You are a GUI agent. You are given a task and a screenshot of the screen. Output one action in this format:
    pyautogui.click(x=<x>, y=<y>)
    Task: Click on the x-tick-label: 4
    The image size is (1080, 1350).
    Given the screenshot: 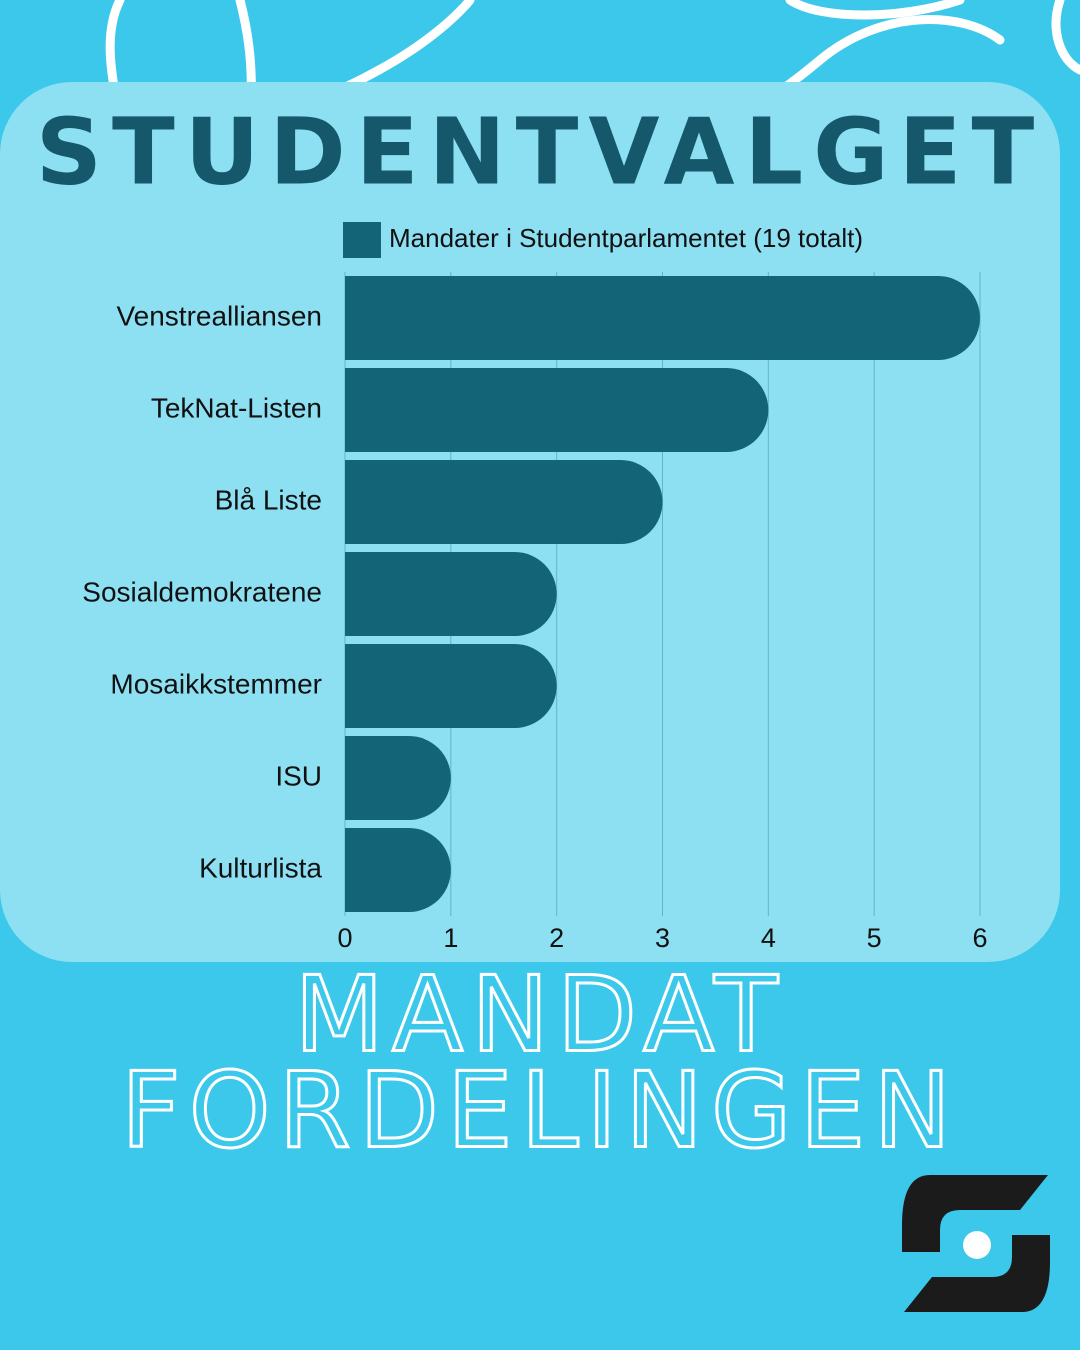 What is the action you would take?
    pyautogui.click(x=768, y=938)
    